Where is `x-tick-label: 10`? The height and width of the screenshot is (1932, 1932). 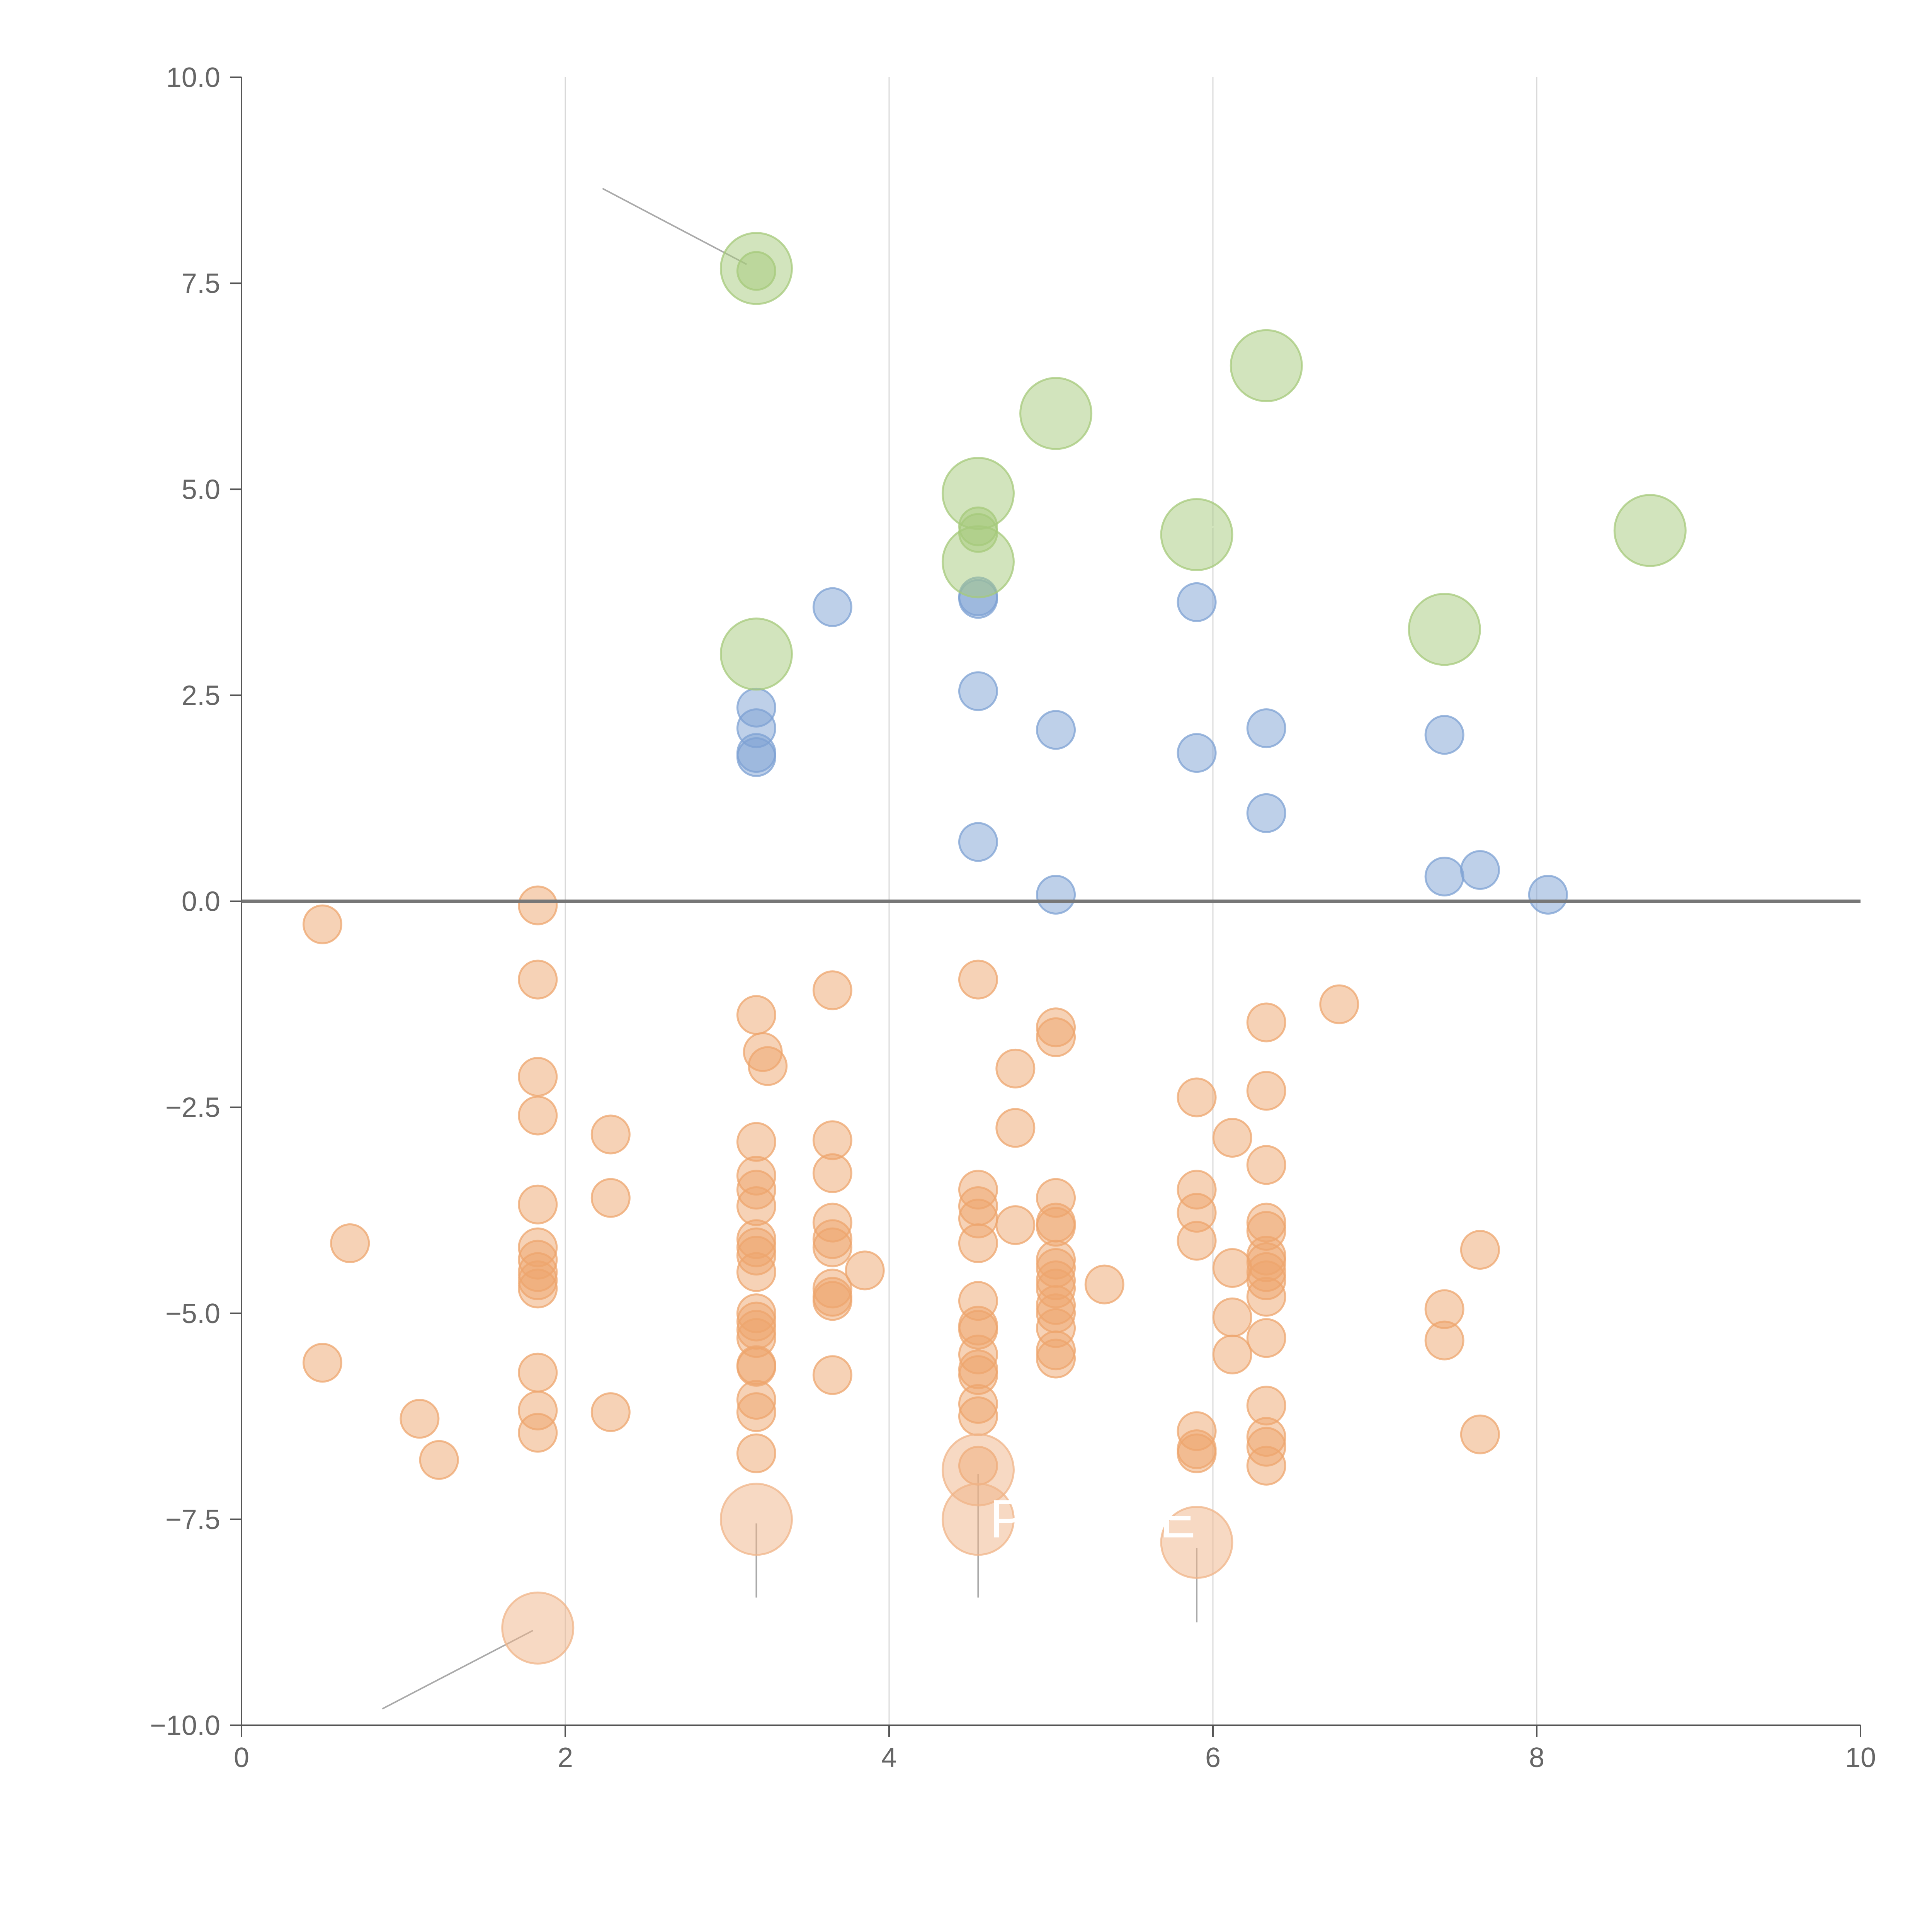 x-tick-label: 10 is located at coordinates (1860, 1757).